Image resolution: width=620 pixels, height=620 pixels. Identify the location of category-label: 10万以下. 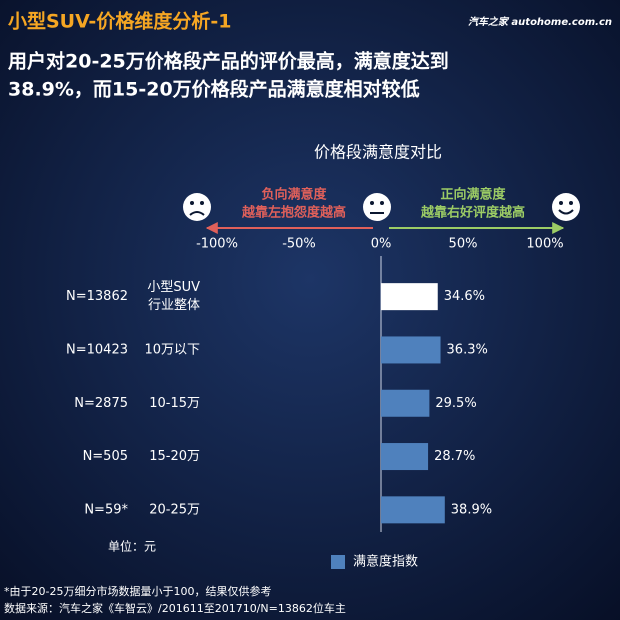
(172, 349).